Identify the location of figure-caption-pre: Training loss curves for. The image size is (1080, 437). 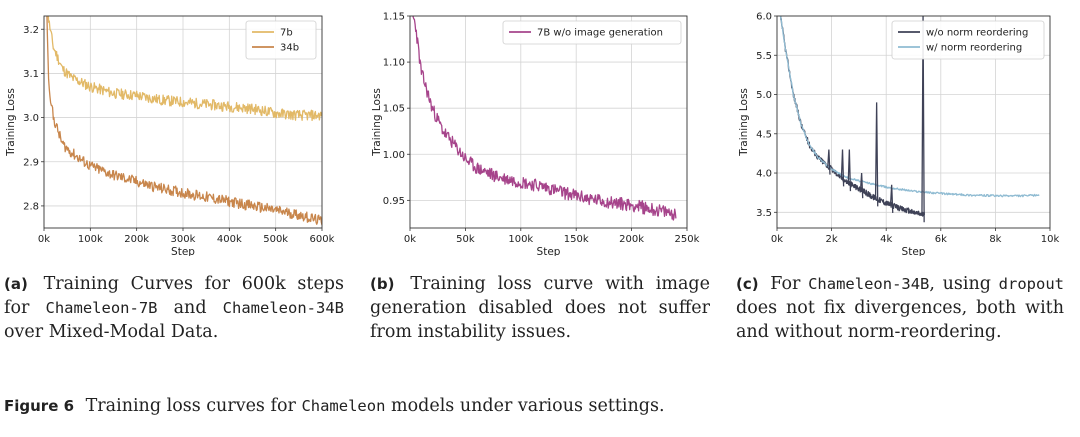
(190, 406).